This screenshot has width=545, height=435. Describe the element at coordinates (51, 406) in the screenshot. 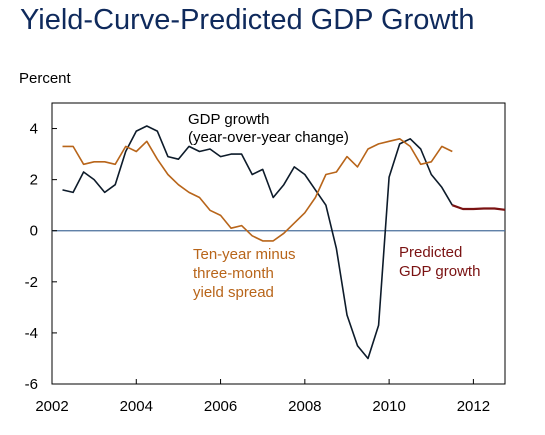

I see `x-tick-label: 2002` at that location.